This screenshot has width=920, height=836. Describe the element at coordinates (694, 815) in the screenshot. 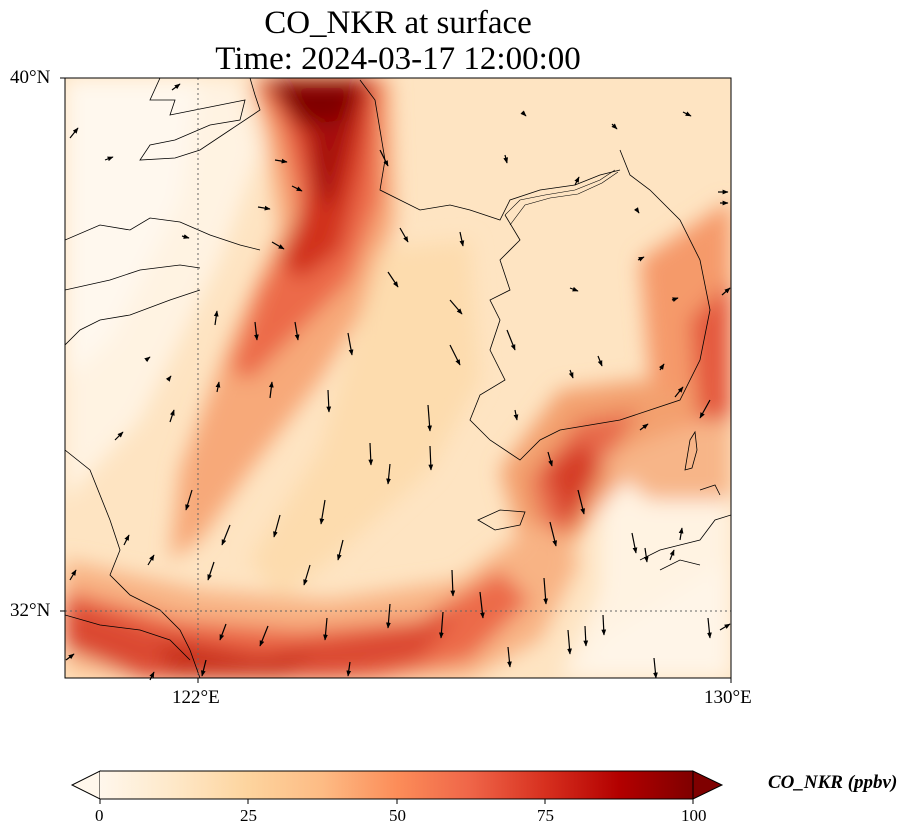

I see `colorbar-tick-label: 100` at that location.